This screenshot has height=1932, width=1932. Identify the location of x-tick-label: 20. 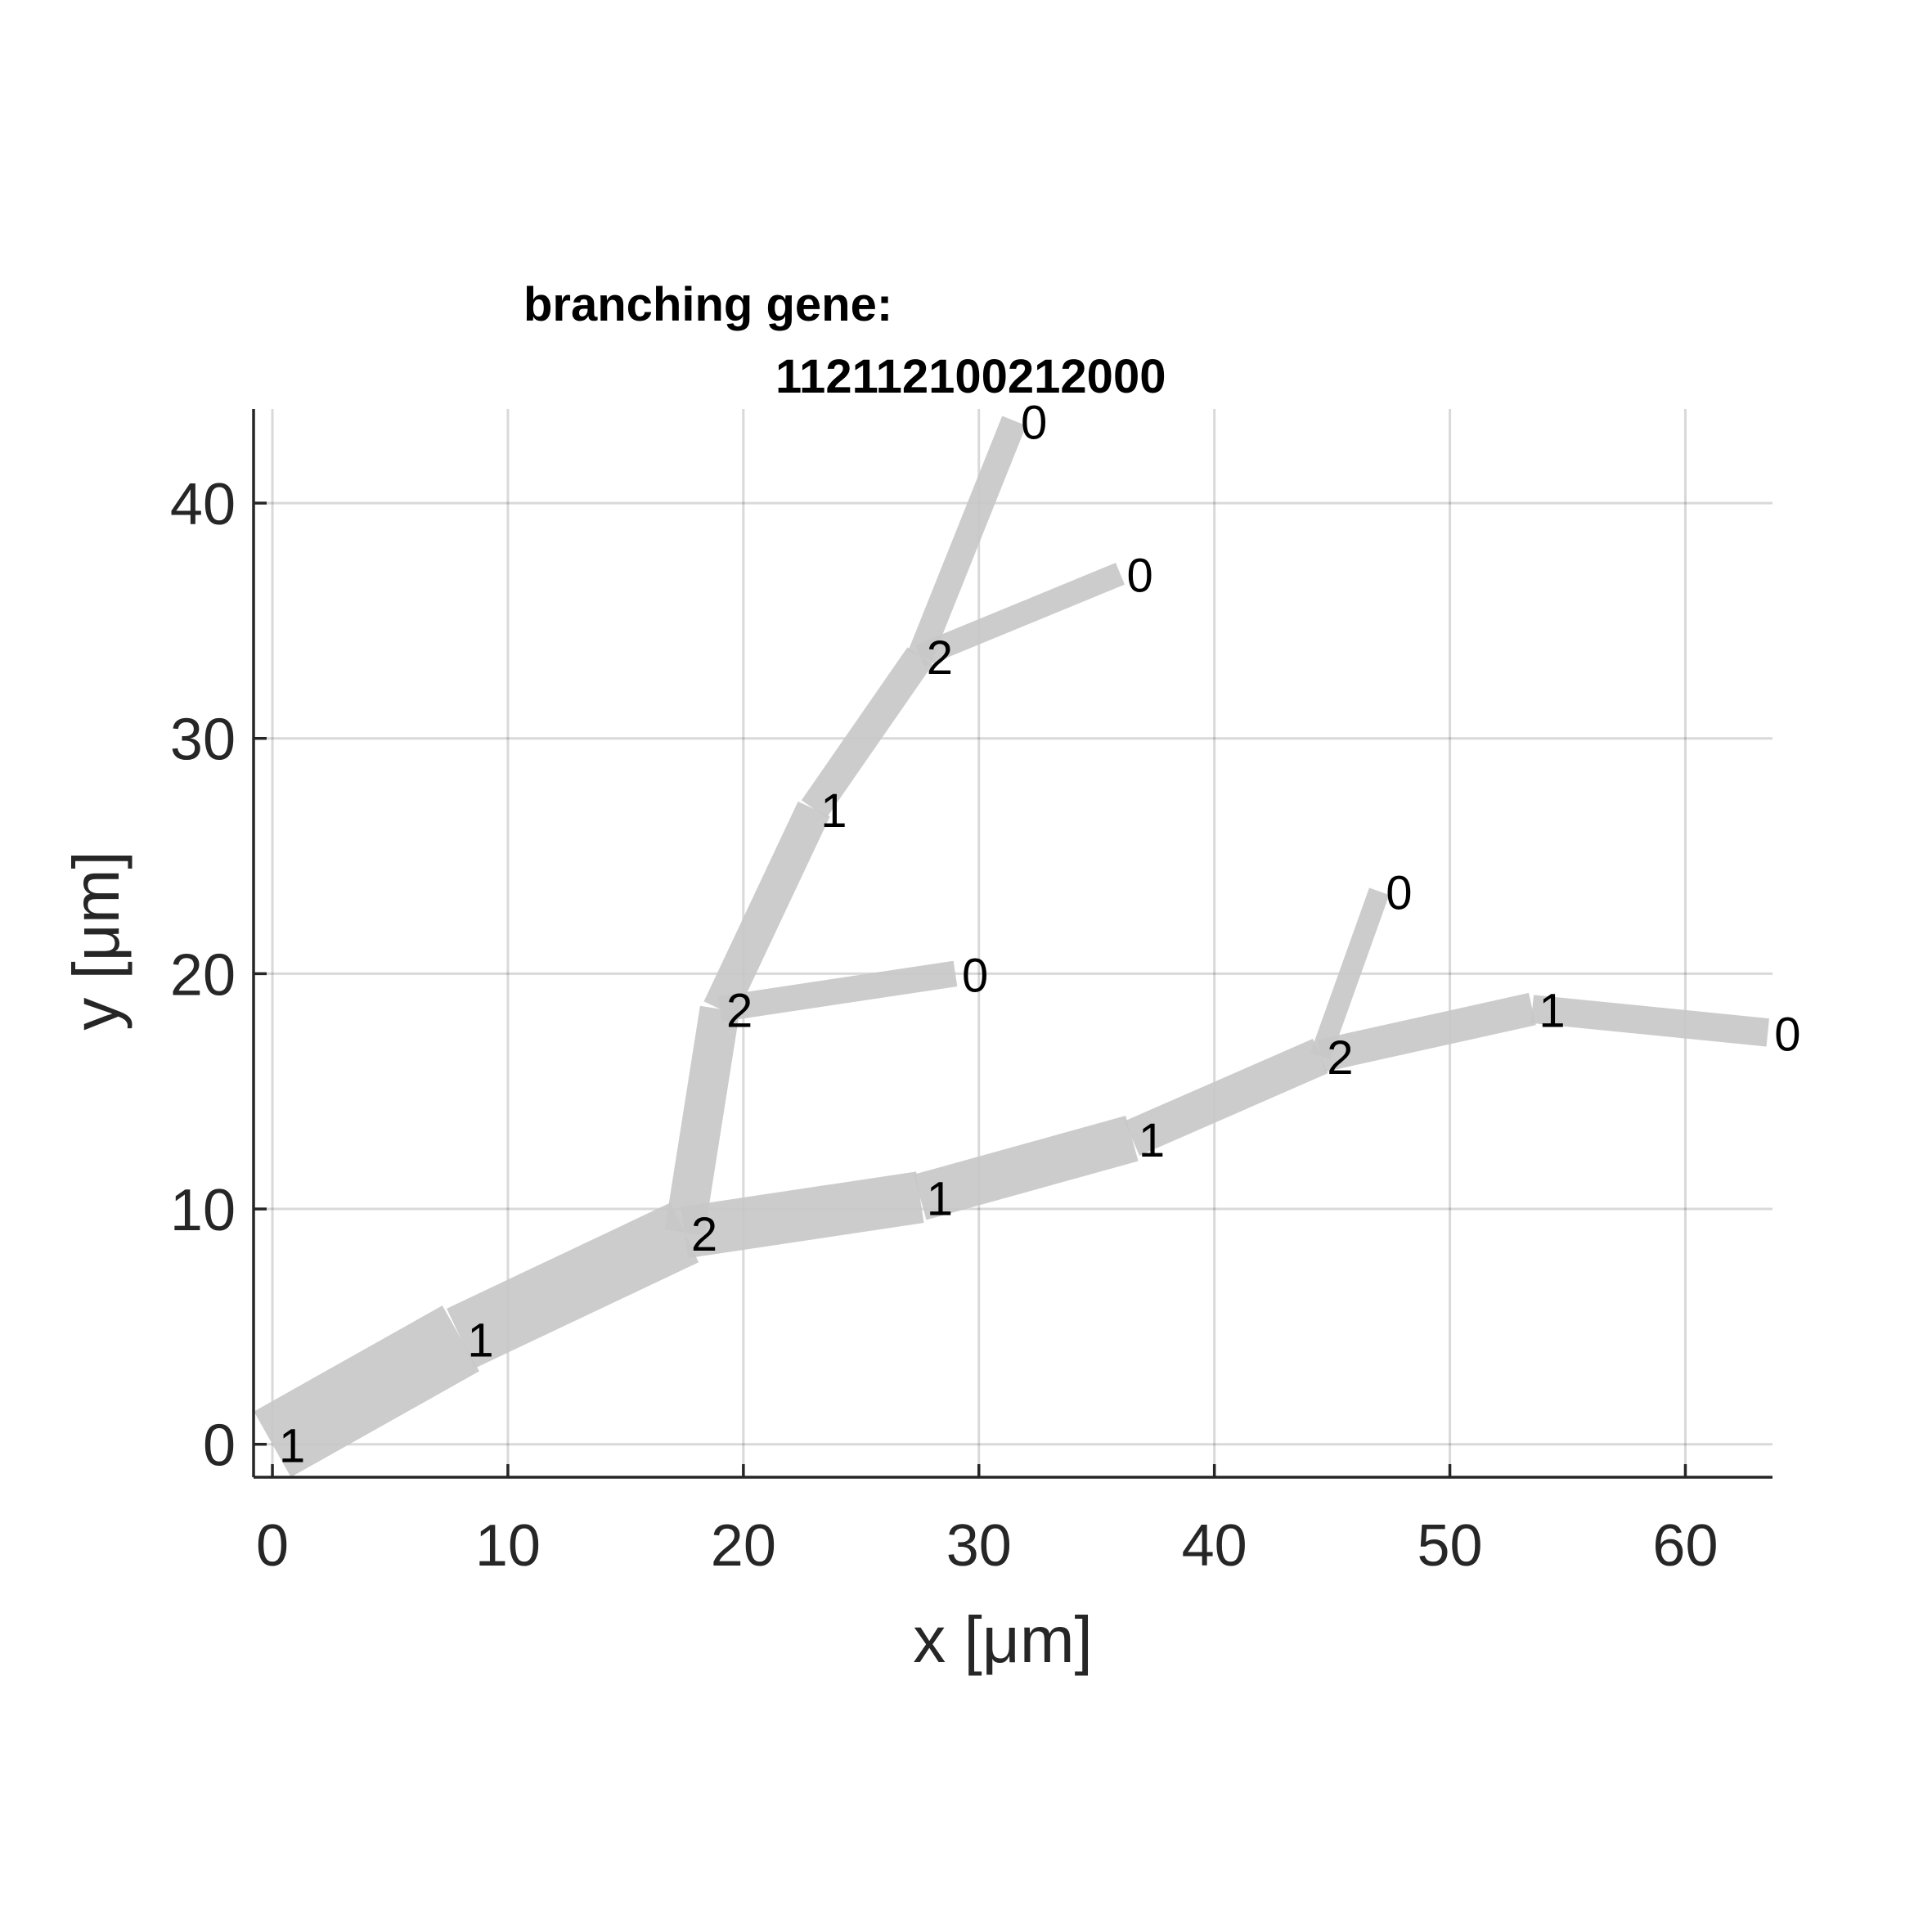
(743, 1546).